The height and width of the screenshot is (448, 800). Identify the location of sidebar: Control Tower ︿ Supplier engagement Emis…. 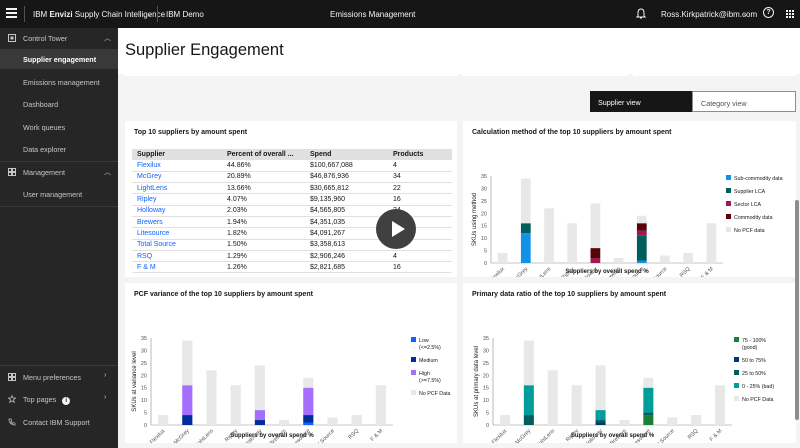
(59, 238).